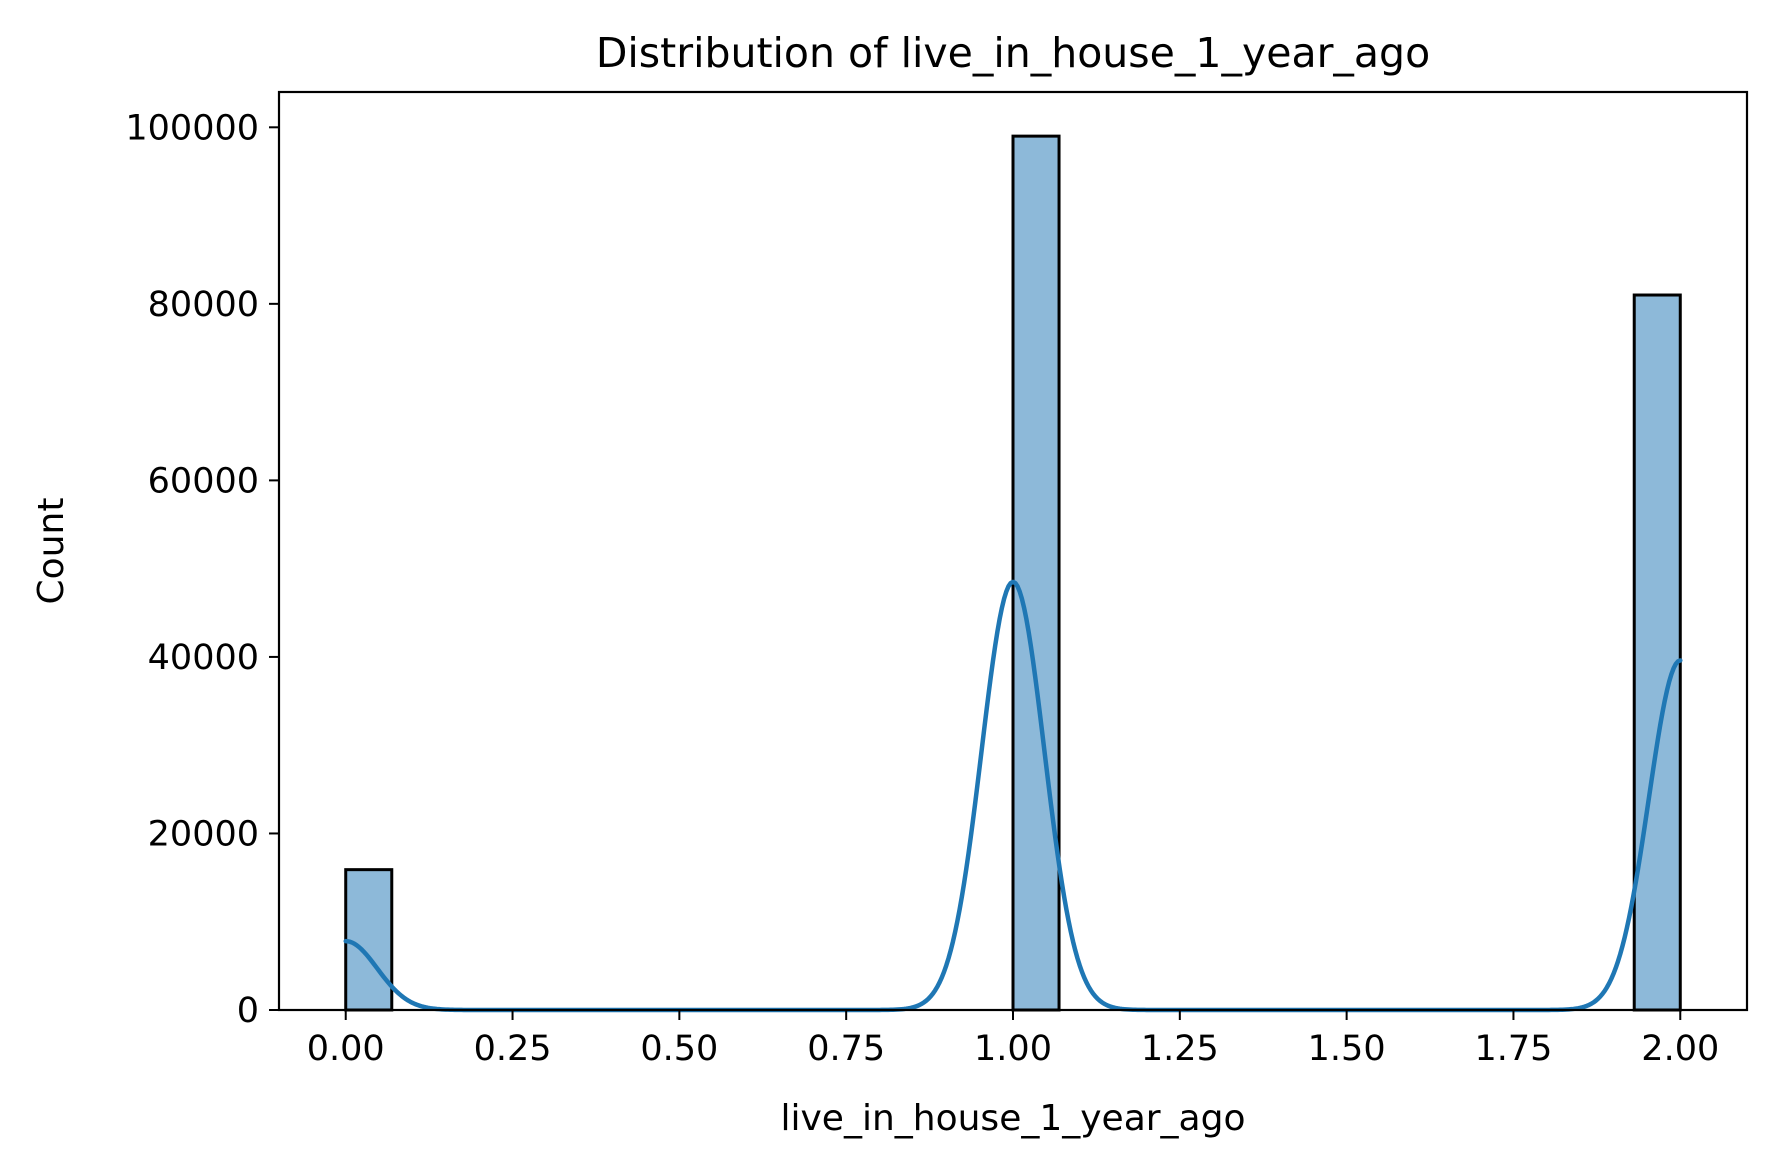 The width and height of the screenshot is (1771, 1166). Describe the element at coordinates (679, 1049) in the screenshot. I see `x-tick-label: 0.50` at that location.